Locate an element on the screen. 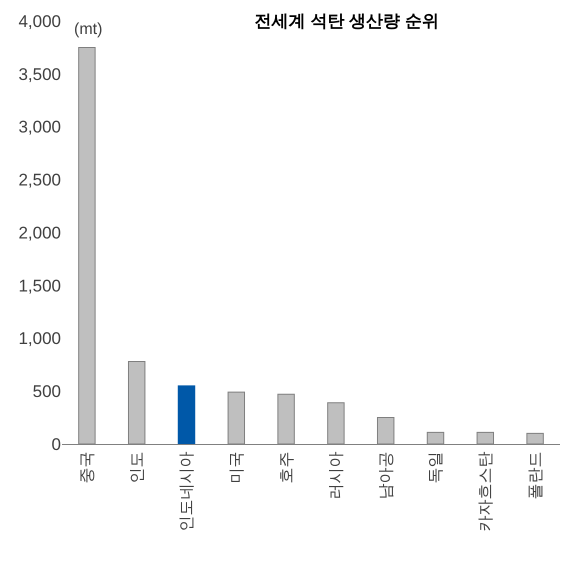 The height and width of the screenshot is (574, 578). bar is located at coordinates (187, 414).